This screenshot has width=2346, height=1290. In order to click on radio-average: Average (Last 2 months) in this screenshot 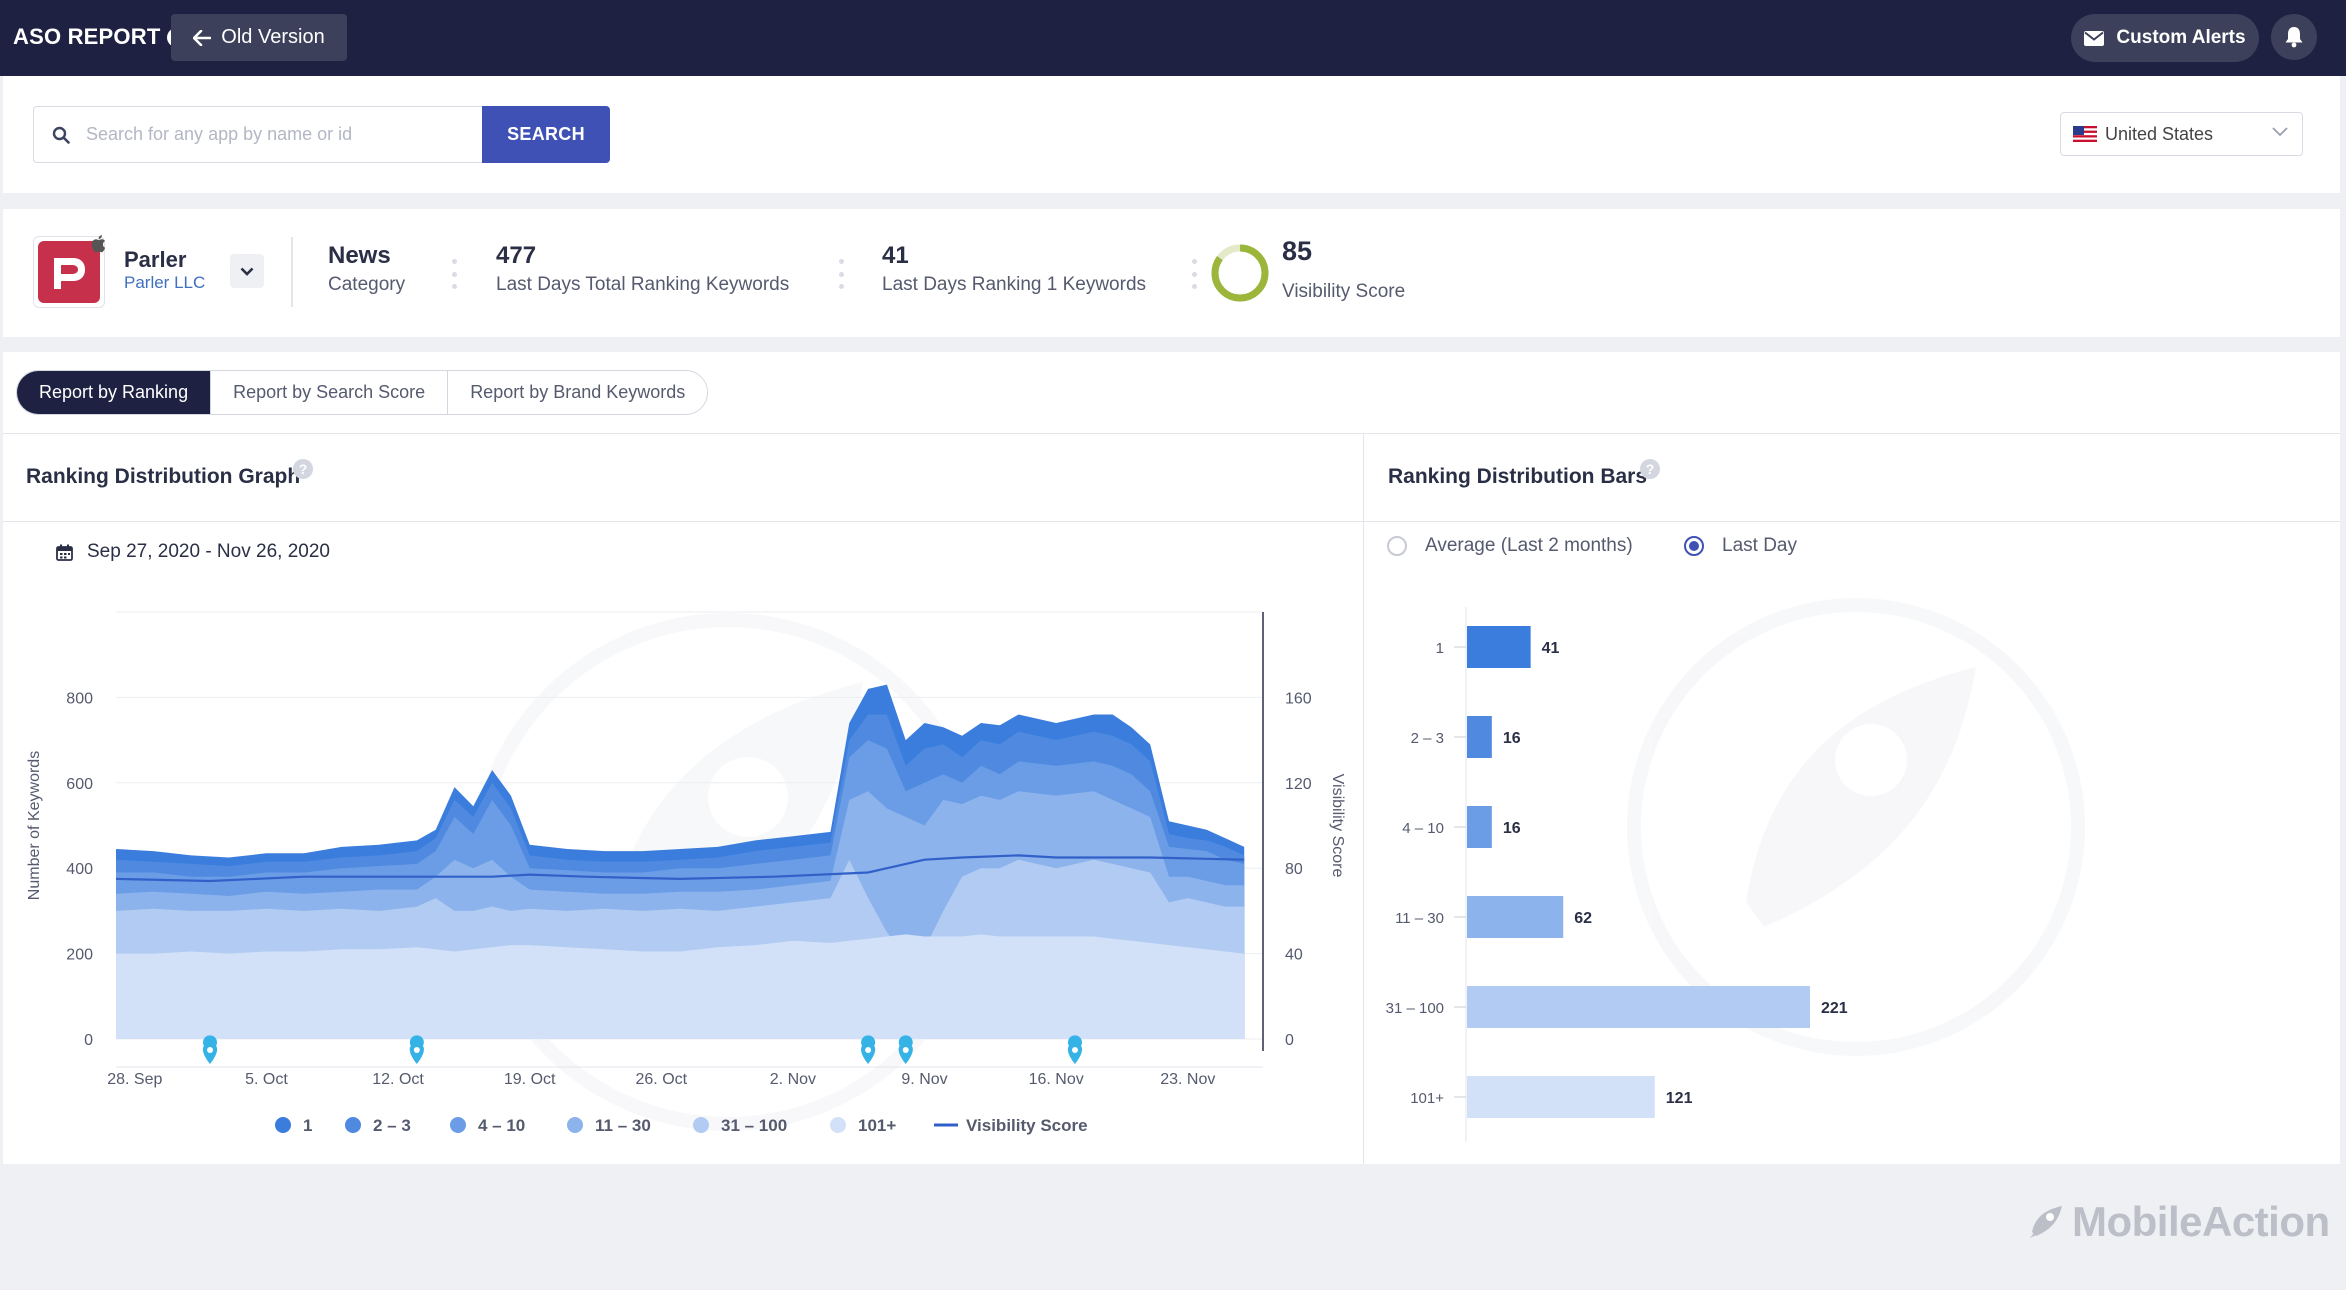, I will do `click(1510, 546)`.